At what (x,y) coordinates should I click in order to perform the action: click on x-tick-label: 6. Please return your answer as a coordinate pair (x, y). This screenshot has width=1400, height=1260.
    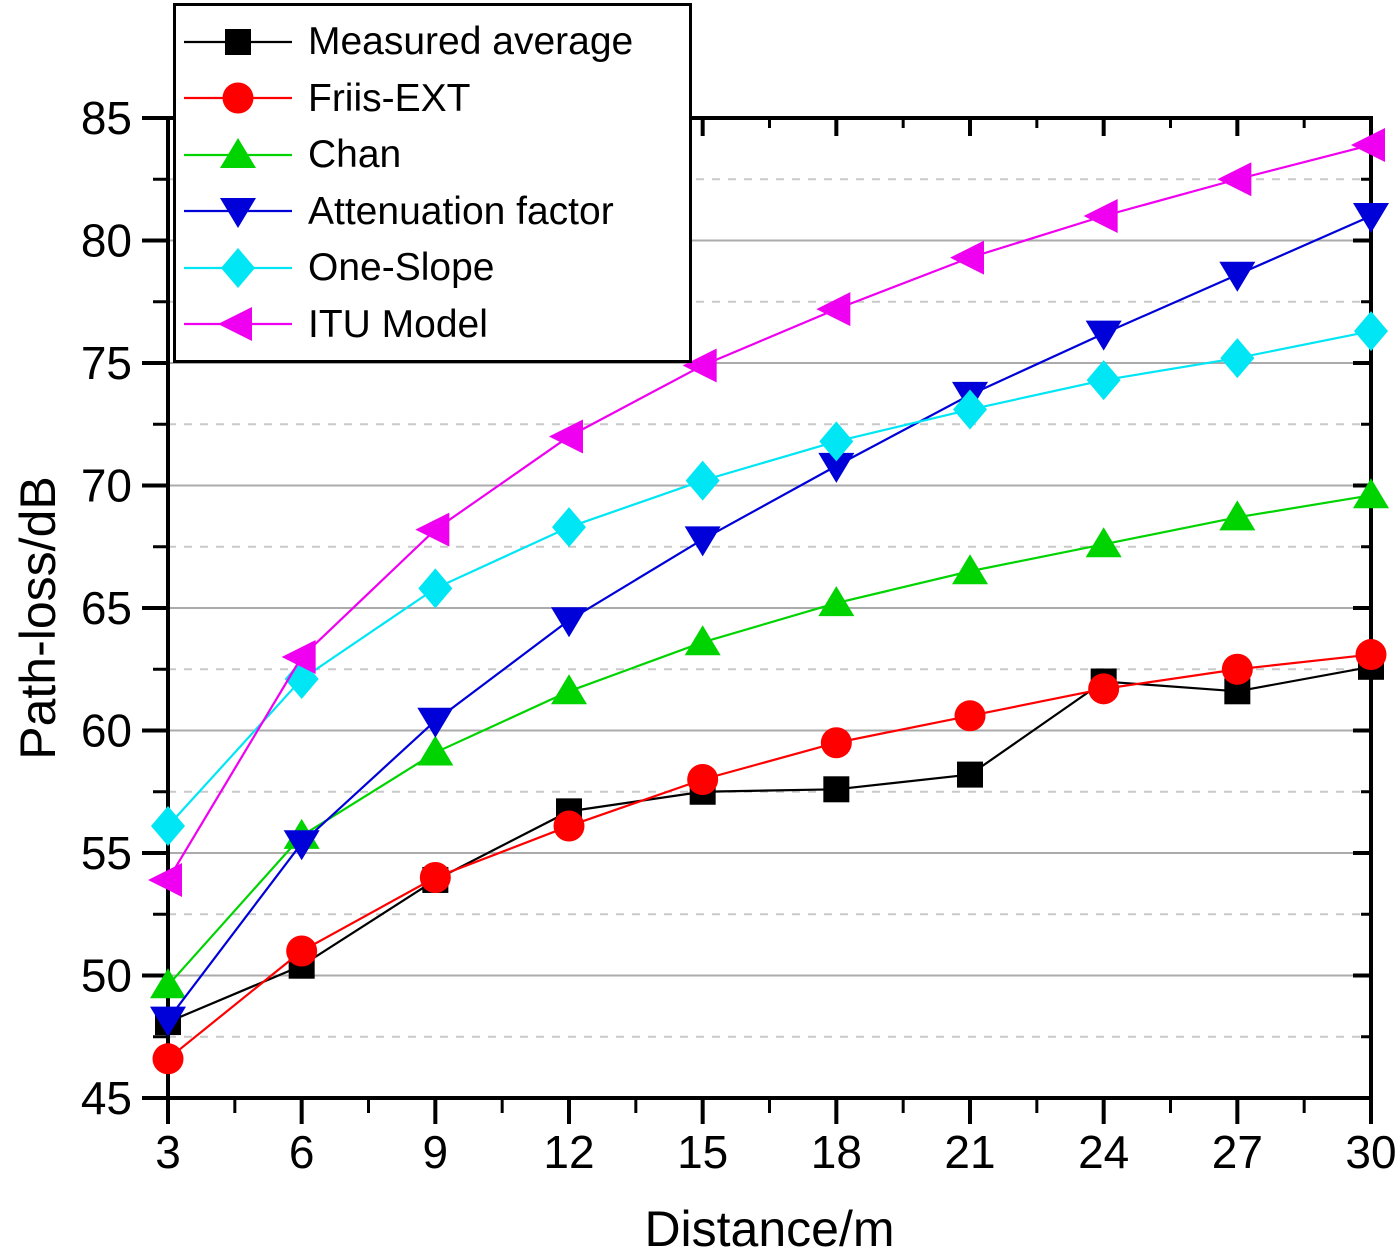
    Looking at the image, I should click on (302, 1152).